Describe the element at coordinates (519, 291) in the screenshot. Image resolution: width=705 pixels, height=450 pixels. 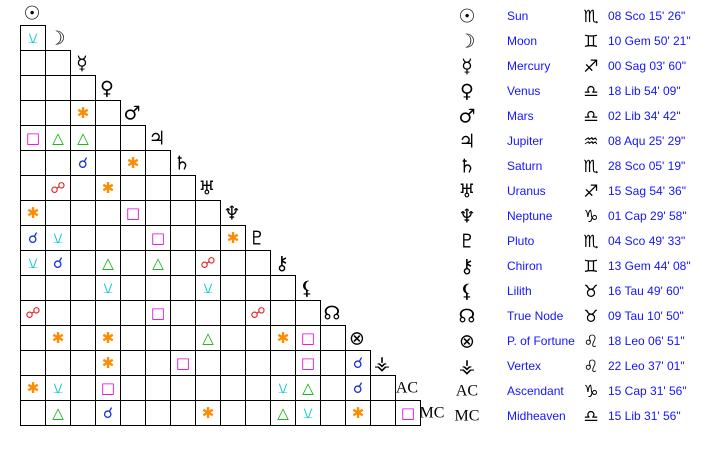
I see `body-name: Lilith` at that location.